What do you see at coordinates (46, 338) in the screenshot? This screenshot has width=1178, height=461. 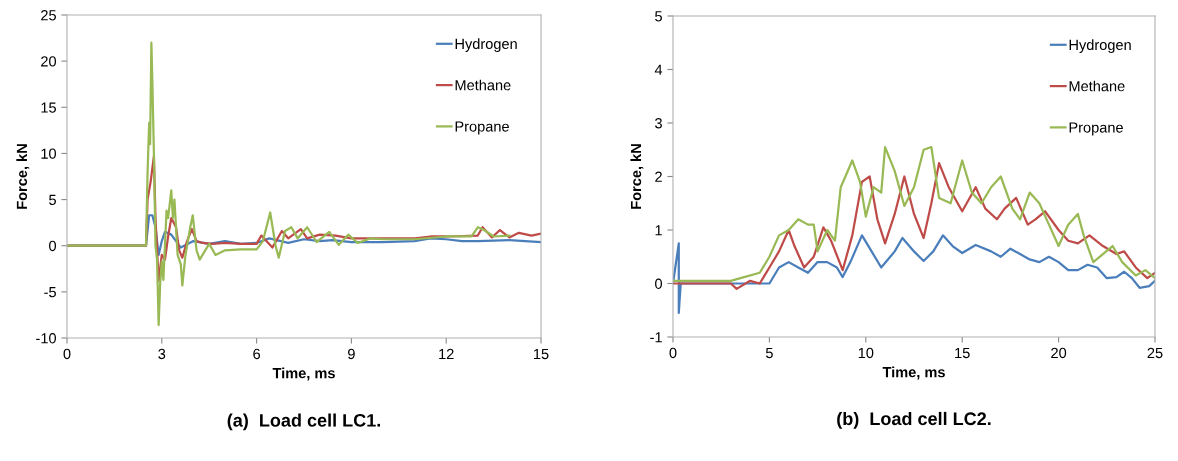 I see `y-tick-label: -10` at bounding box center [46, 338].